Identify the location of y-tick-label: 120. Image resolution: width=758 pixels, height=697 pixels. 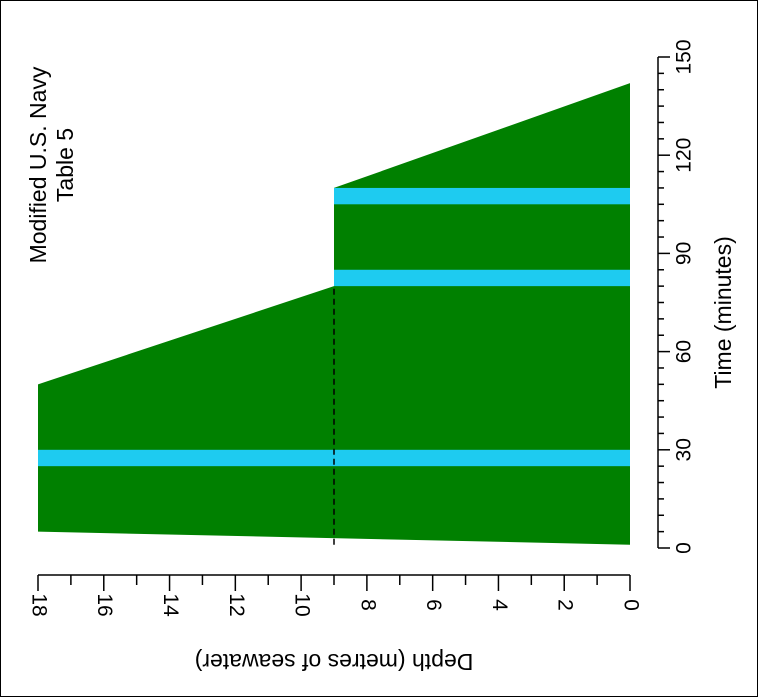
(684, 155).